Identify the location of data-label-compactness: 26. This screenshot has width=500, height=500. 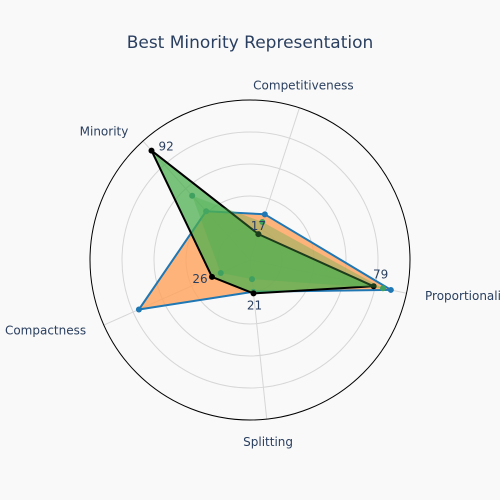
(199, 279).